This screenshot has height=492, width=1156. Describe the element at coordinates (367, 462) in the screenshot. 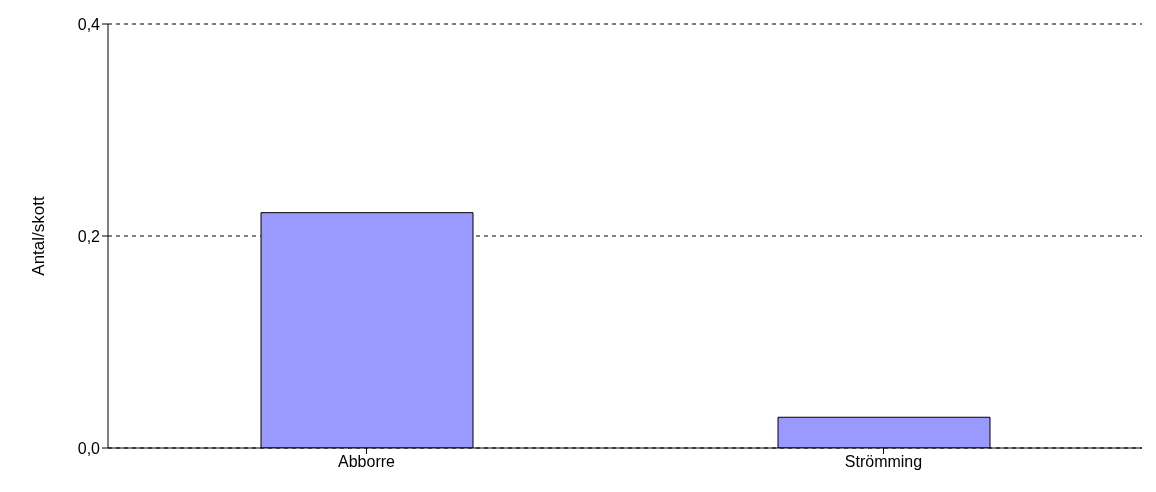

I see `x-tick-label: Abborre` at that location.